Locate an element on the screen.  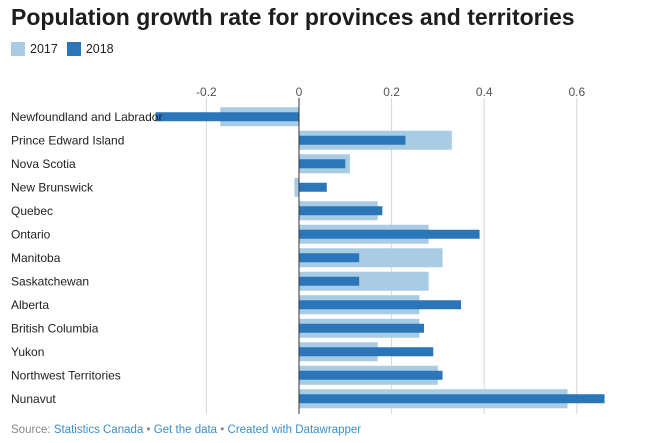
category-label: Nova Scotia is located at coordinates (43, 164).